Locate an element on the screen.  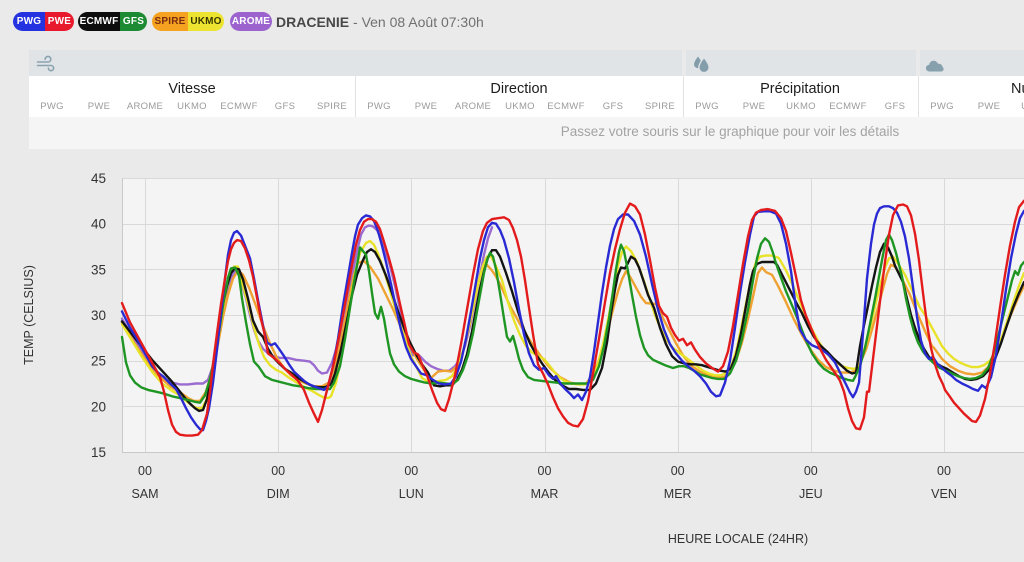
svg-text: 40 is located at coordinates (98, 224).